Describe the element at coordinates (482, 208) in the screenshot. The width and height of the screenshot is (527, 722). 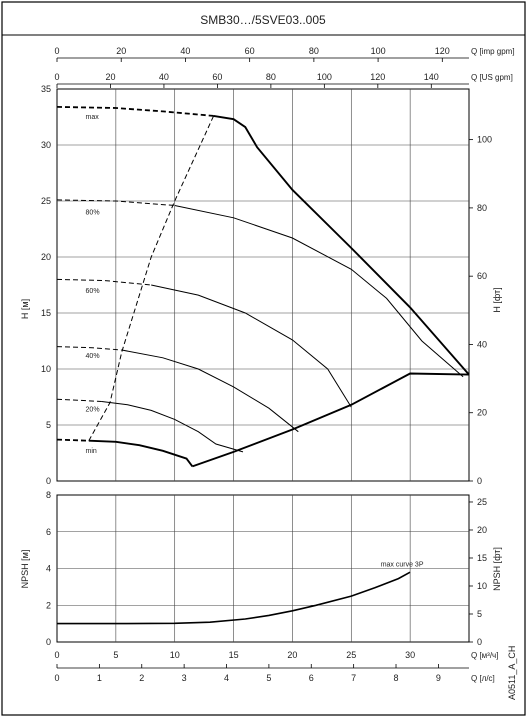
I see `head-ft-tick-label: 80` at that location.